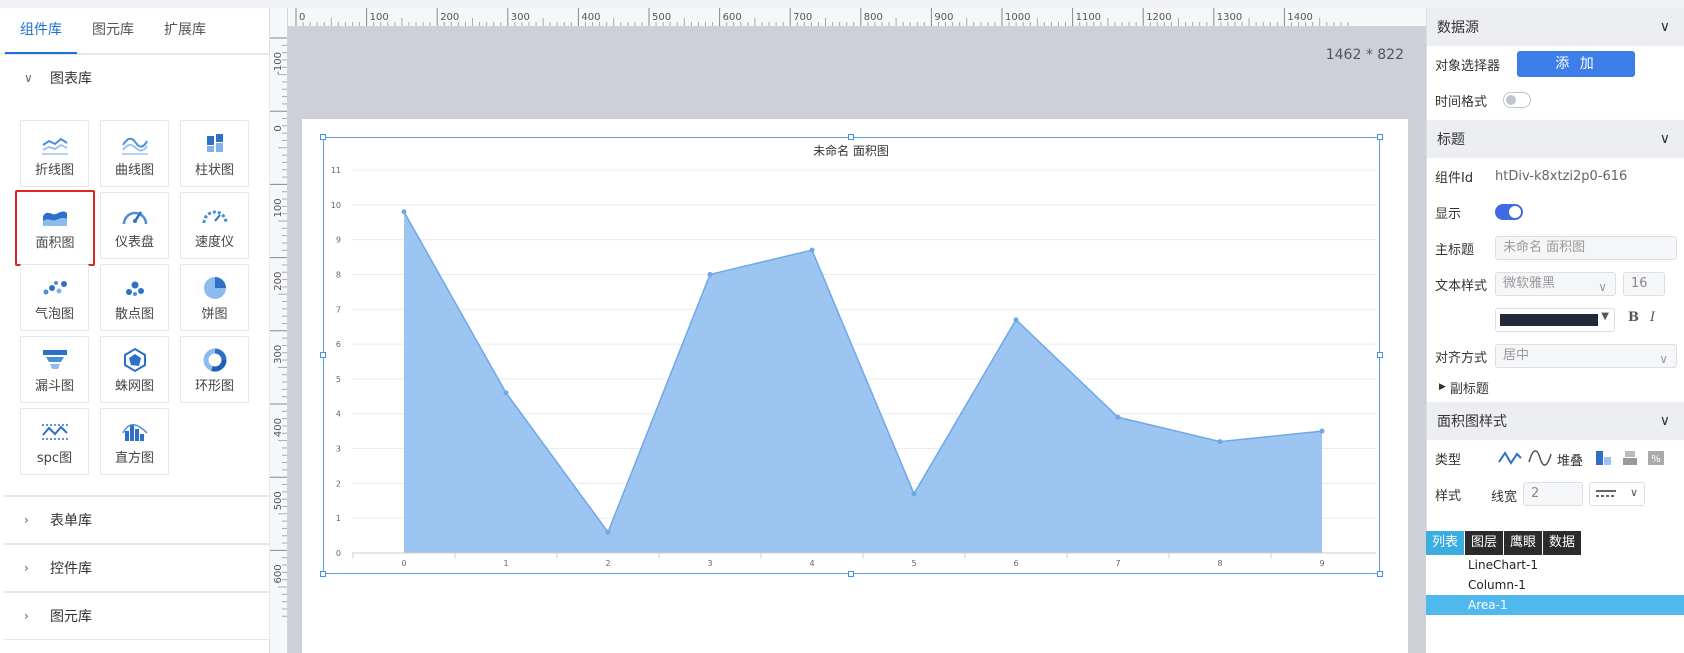 The width and height of the screenshot is (1684, 653). What do you see at coordinates (134, 297) in the screenshot?
I see `chart-item-scatter: 散点图` at bounding box center [134, 297].